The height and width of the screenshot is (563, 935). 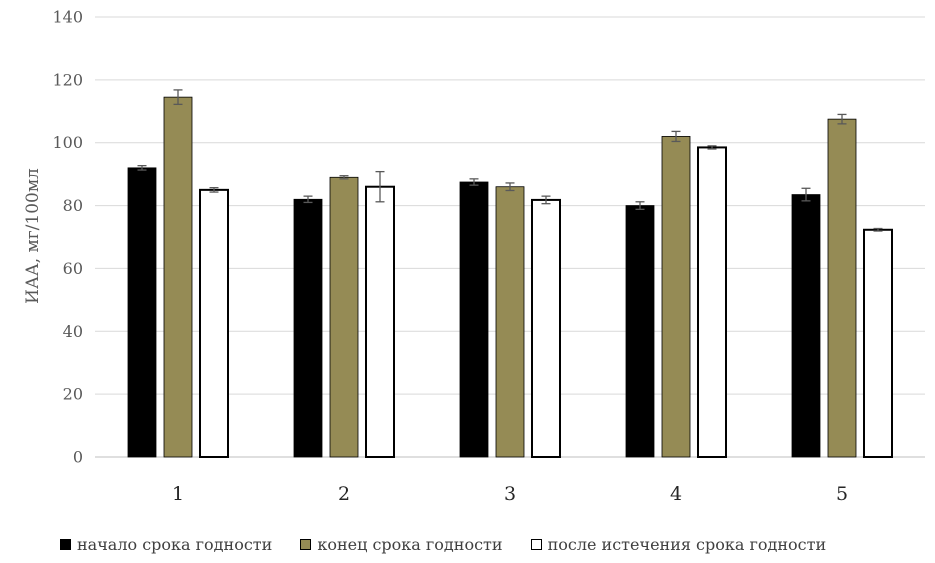 What do you see at coordinates (67, 237) in the screenshot?
I see `y-tick-labels: 0 20 40 60 80 100 120 140` at bounding box center [67, 237].